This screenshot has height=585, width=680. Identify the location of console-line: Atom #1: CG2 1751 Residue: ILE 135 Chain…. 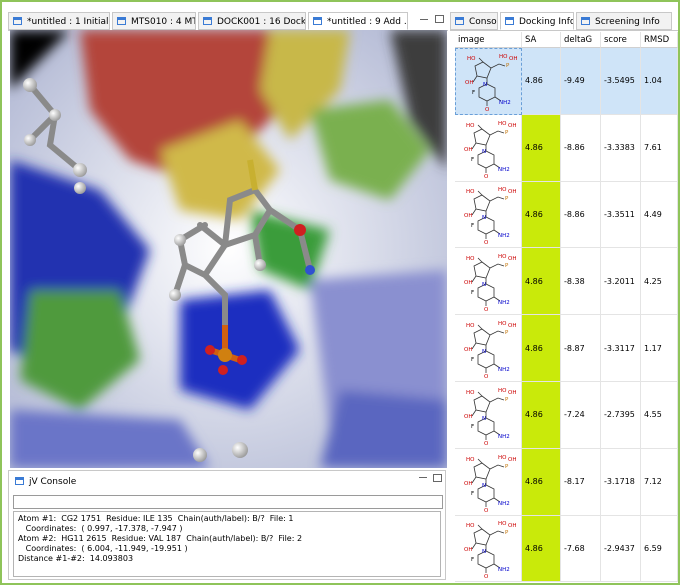
(156, 518).